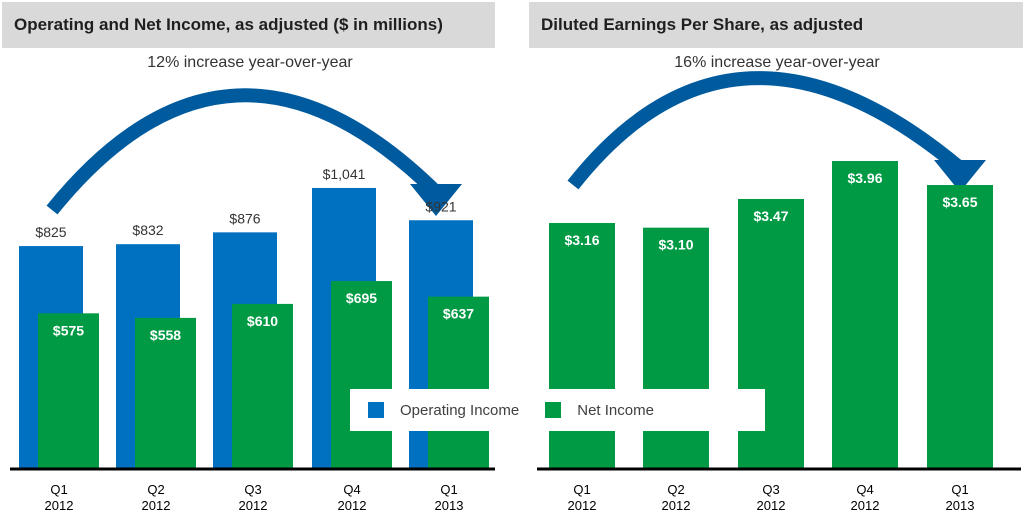  What do you see at coordinates (675, 245) in the screenshot?
I see `label-eps-2: $3.10` at bounding box center [675, 245].